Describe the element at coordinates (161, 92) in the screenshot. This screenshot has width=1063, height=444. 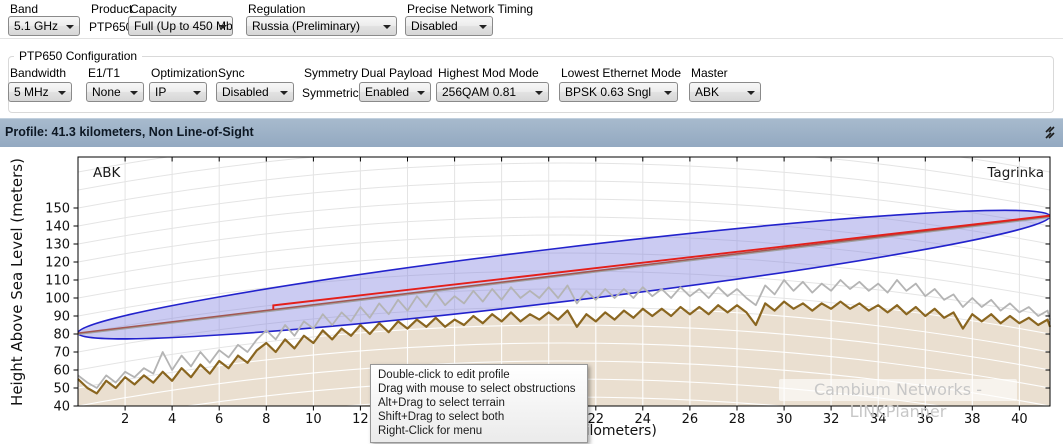
I see `optimization-value: IP` at that location.